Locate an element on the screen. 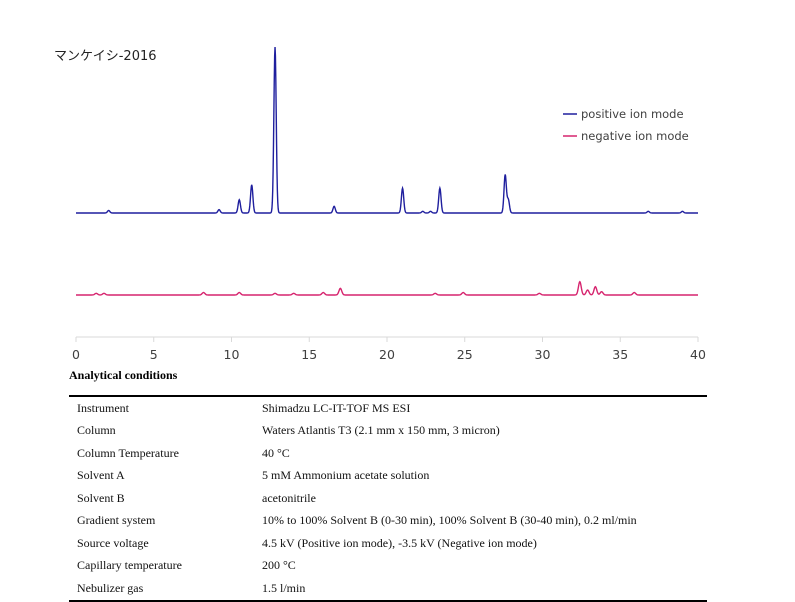 Image resolution: width=795 pixels, height=602 pixels. condition-label: Source voltage is located at coordinates (113, 542).